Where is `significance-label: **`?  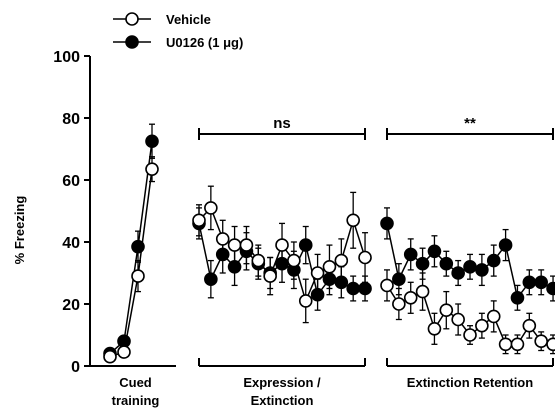 significance-label: ** is located at coordinates (470, 123).